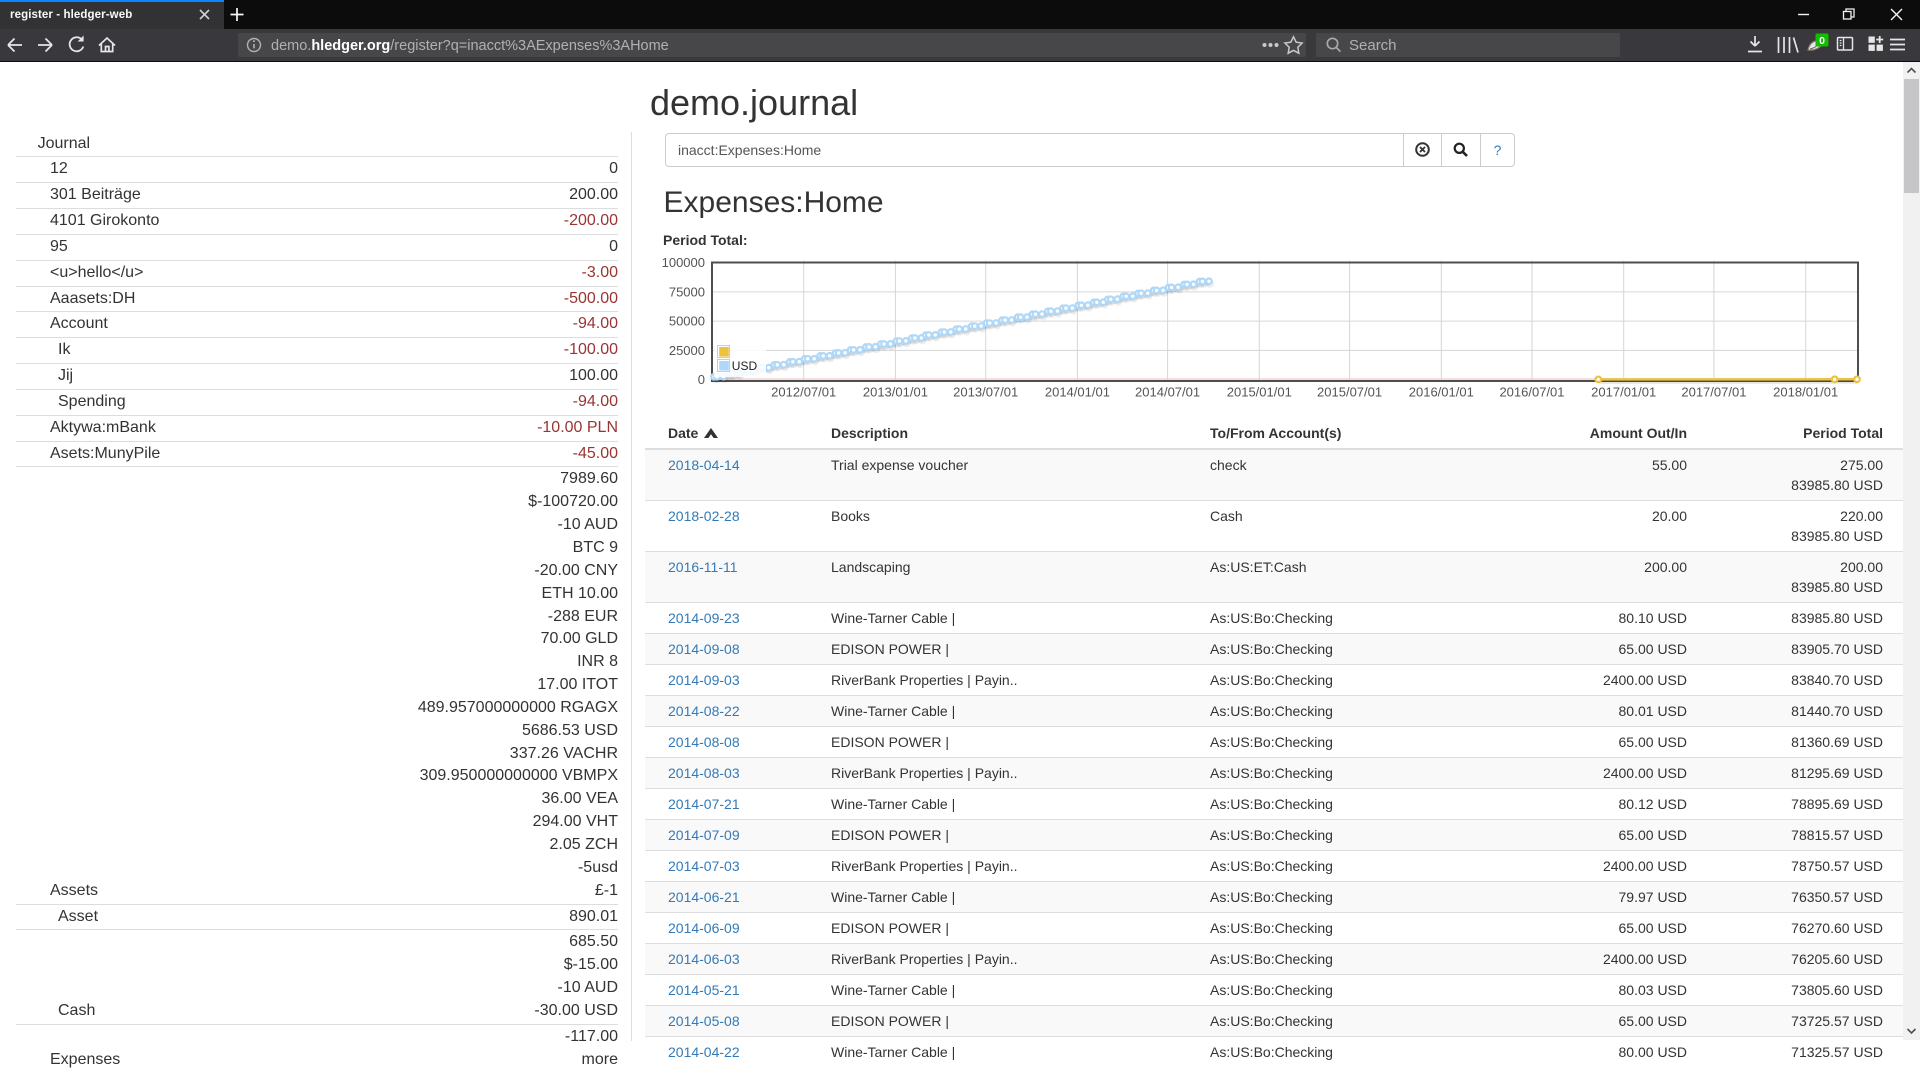 The width and height of the screenshot is (1920, 1072). What do you see at coordinates (687, 291) in the screenshot?
I see `svg-text: 75000` at bounding box center [687, 291].